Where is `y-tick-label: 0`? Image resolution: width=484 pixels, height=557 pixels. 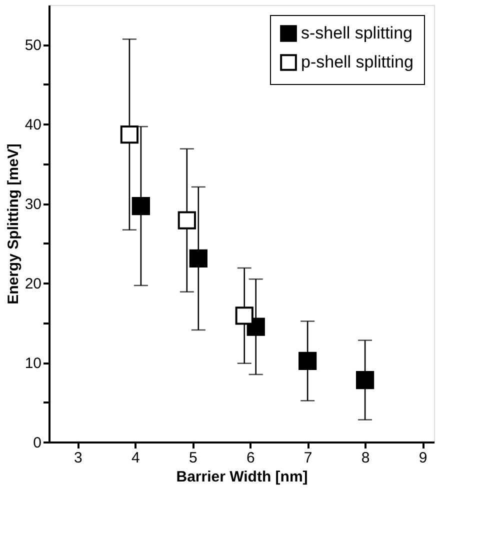
y-tick-label: 0 is located at coordinates (37, 443).